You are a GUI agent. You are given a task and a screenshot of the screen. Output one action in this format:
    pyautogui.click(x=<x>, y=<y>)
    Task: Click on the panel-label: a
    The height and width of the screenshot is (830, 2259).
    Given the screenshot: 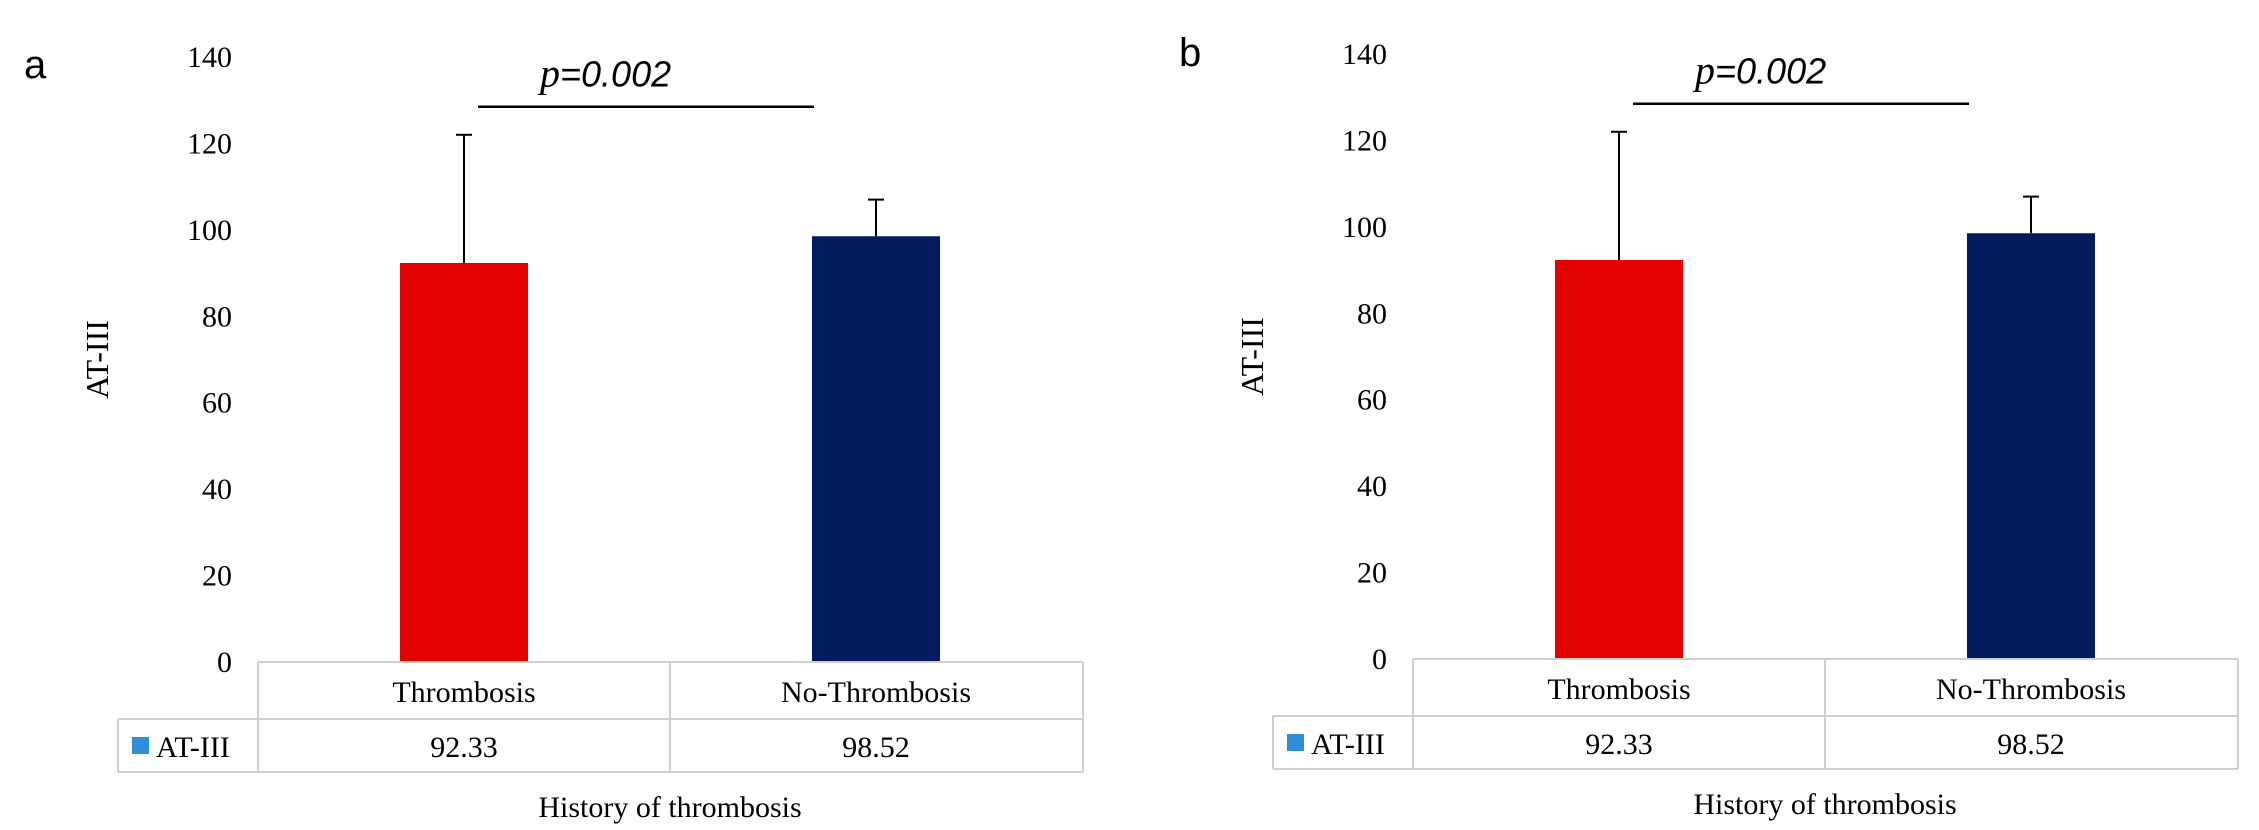 What is the action you would take?
    pyautogui.click(x=35, y=65)
    